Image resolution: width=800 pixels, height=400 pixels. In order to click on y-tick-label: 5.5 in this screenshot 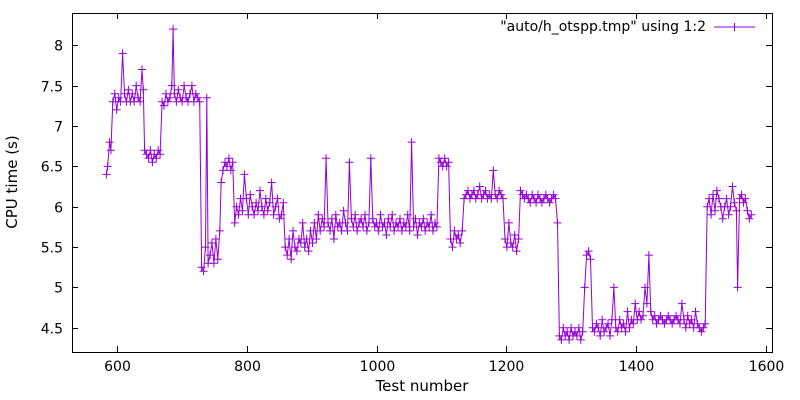, I will do `click(52, 249)`.